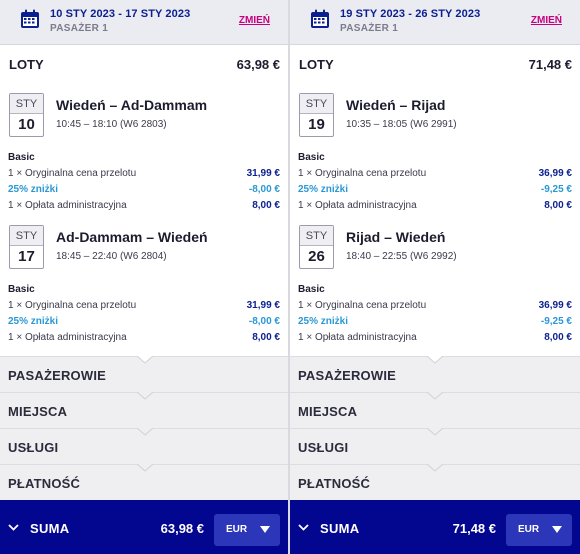  What do you see at coordinates (111, 256) in the screenshot?
I see `flight-times: 18:45 – 22:40 (W6 2804)` at bounding box center [111, 256].